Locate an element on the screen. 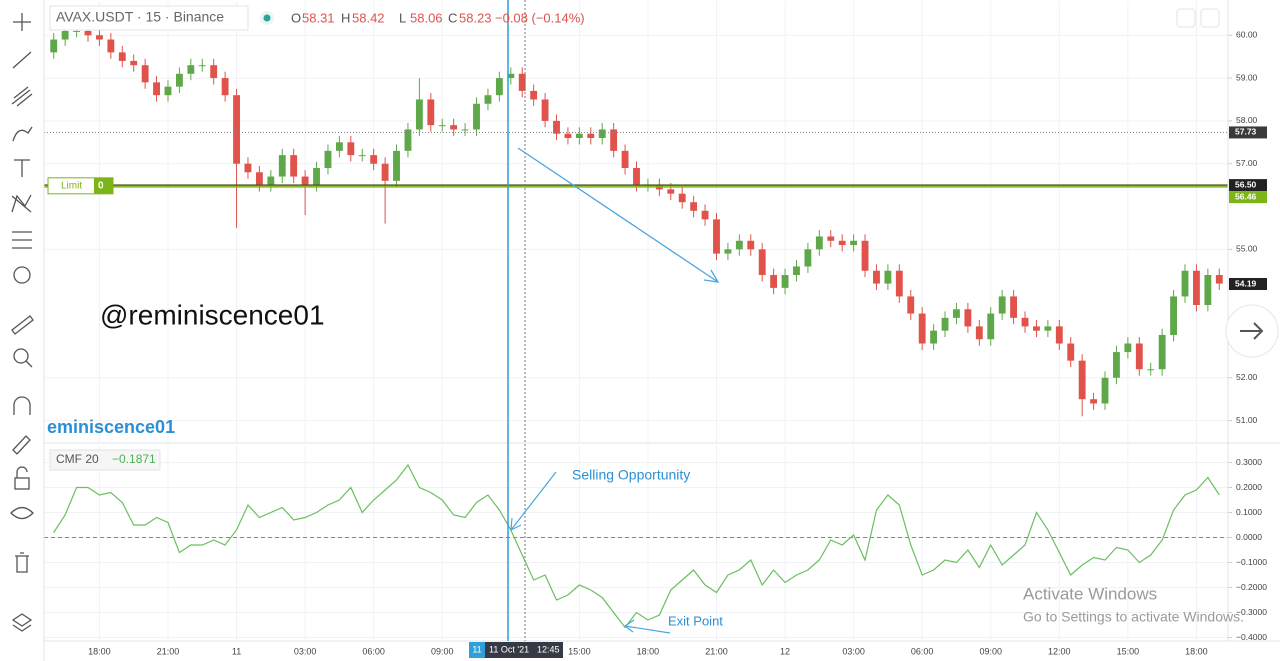  y-tick-label: 55.00 is located at coordinates (1247, 249).